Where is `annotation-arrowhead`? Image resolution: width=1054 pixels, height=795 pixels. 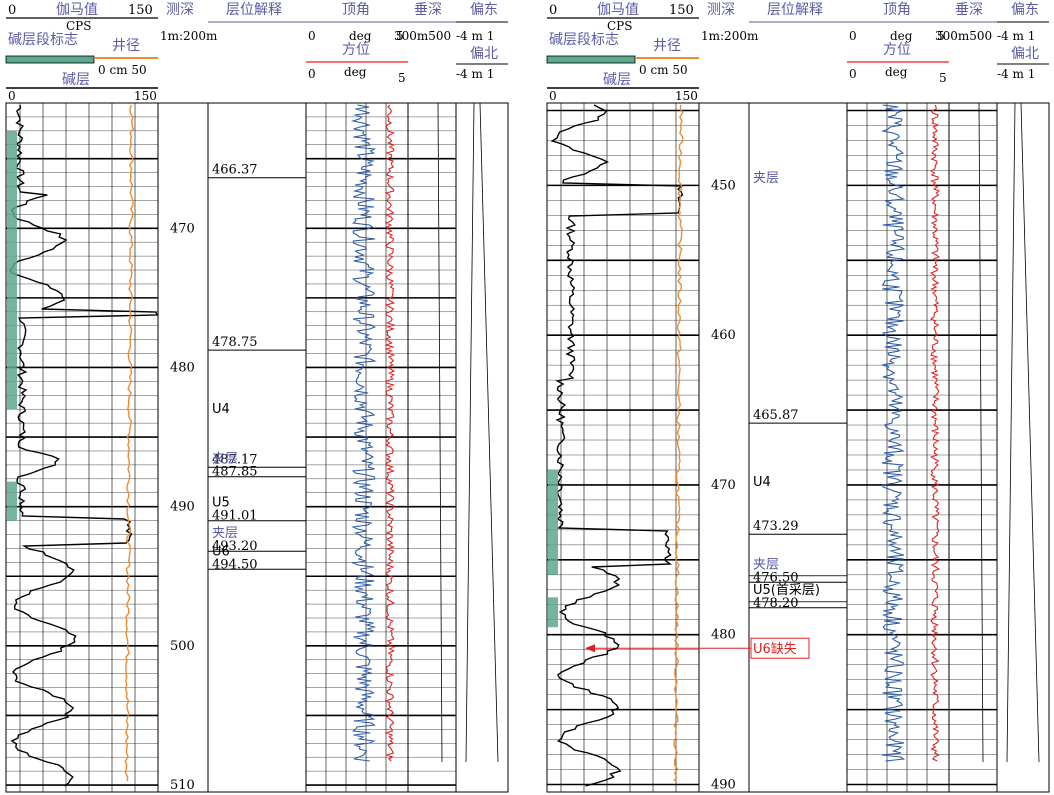 annotation-arrowhead is located at coordinates (590, 648).